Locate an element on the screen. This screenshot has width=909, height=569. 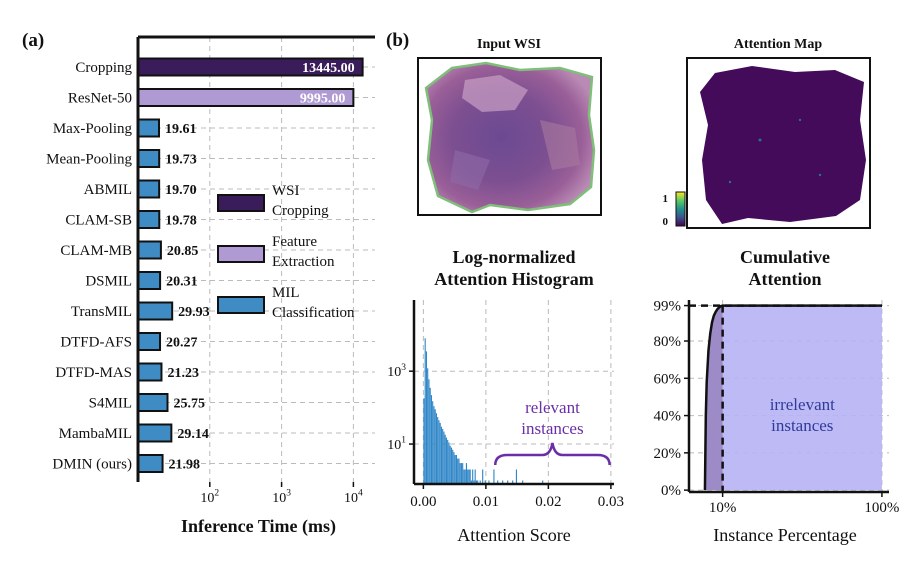
panel-label-a: (a) is located at coordinates (33, 40).